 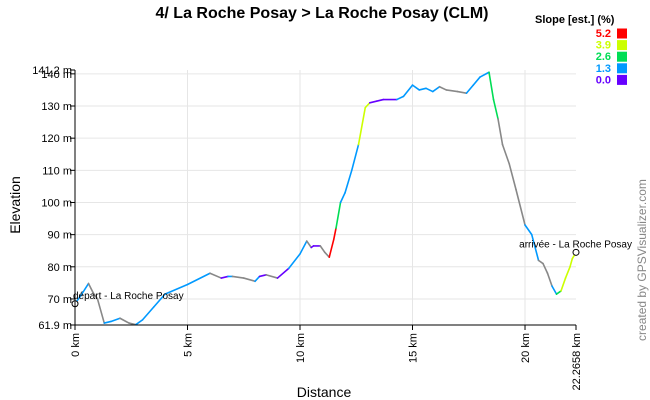 I want to click on waypoint-marker, so click(x=576, y=252).